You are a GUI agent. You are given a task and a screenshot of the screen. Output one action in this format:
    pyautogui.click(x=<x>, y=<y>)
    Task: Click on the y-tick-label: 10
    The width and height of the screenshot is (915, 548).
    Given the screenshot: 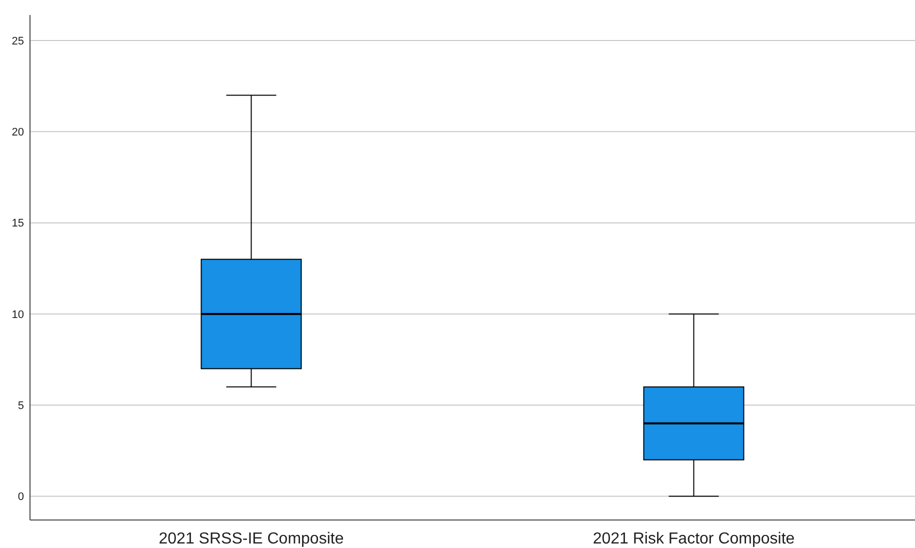 What is the action you would take?
    pyautogui.click(x=18, y=314)
    